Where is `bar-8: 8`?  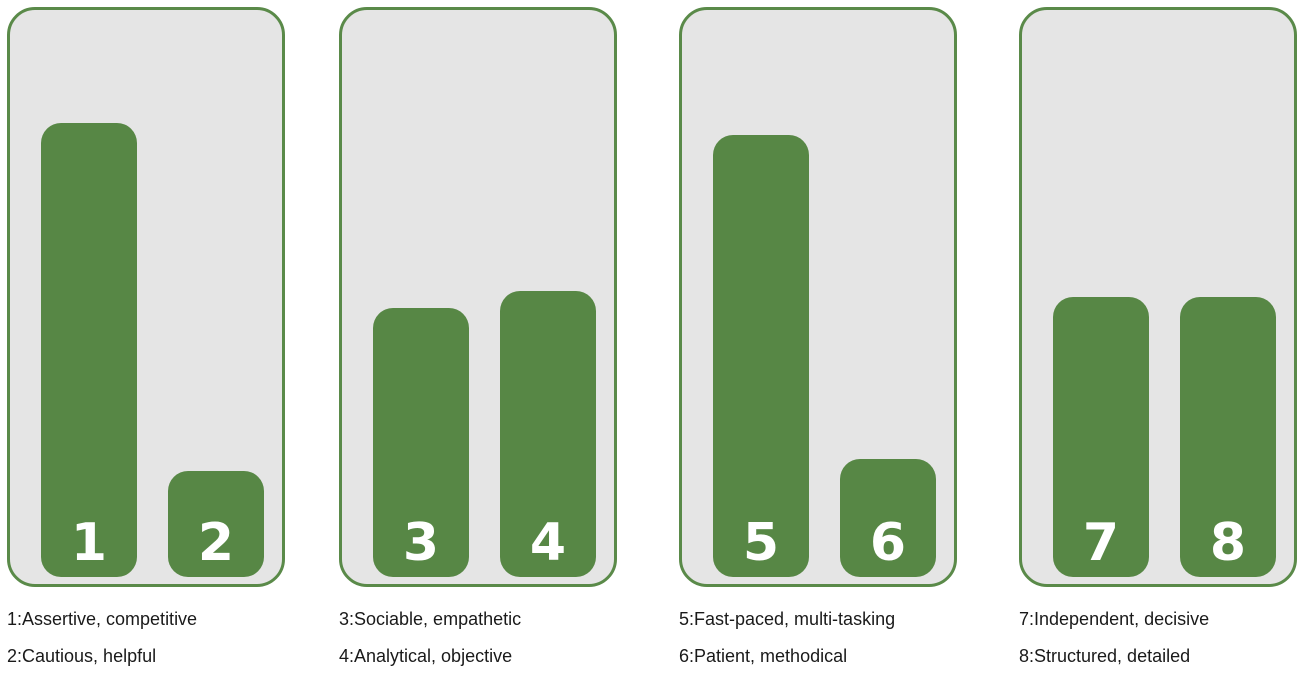
bar-8: 8 is located at coordinates (1228, 437).